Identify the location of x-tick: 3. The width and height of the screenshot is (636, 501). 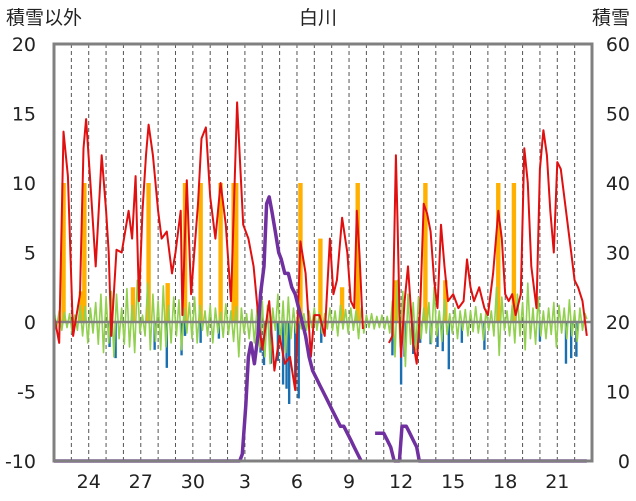
(245, 482).